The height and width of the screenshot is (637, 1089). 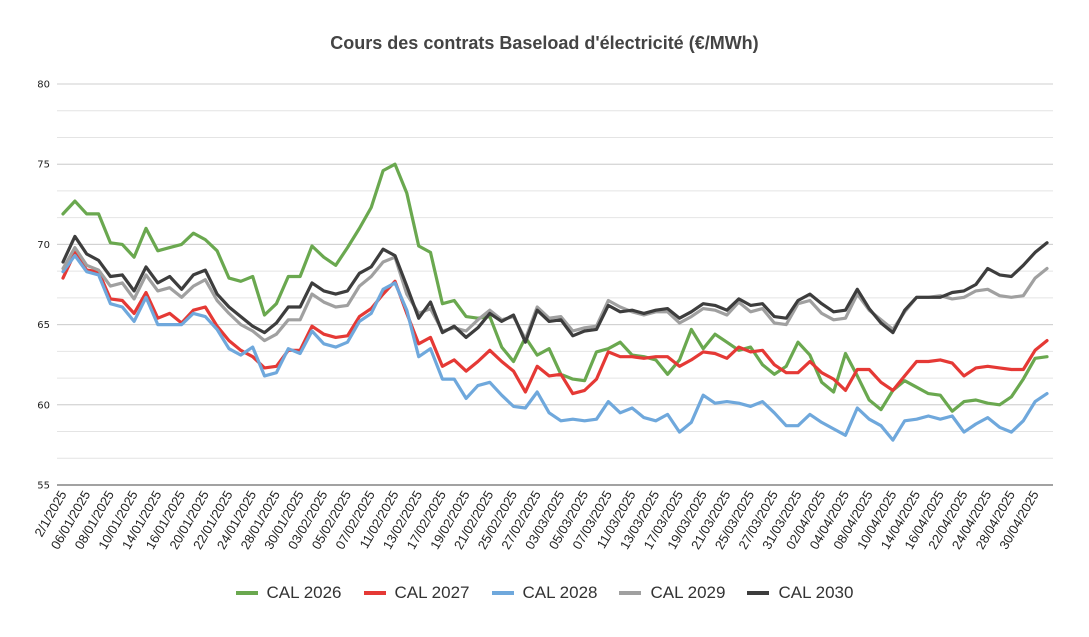 I want to click on y-tick-label: 65, so click(x=43, y=325).